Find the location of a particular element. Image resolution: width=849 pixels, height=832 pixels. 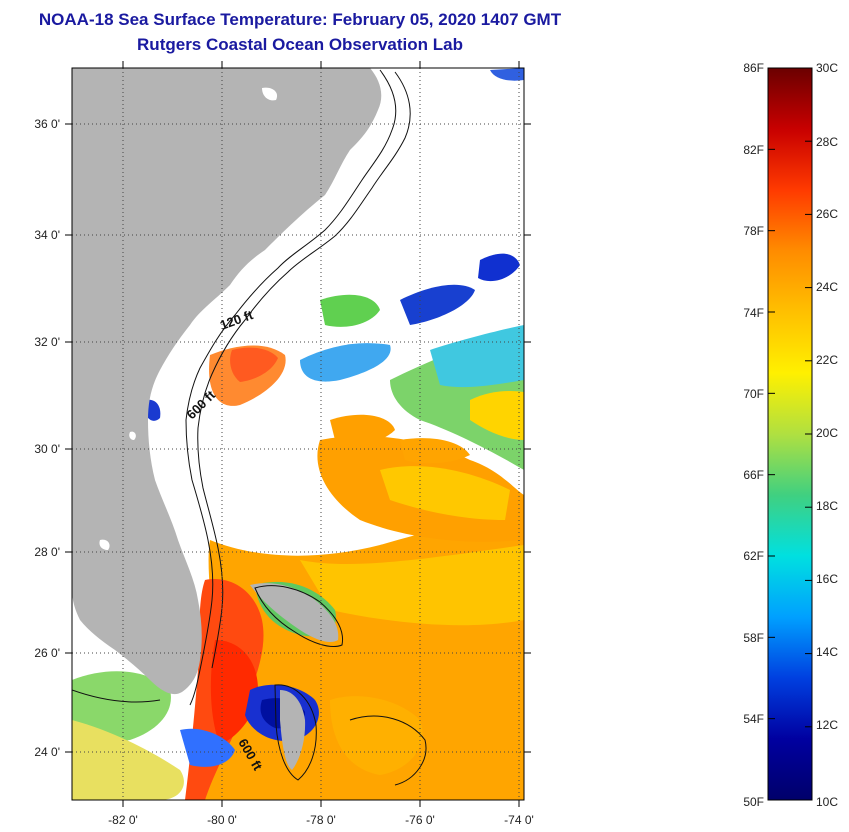

lat-label: 36 0' is located at coordinates (47, 124).